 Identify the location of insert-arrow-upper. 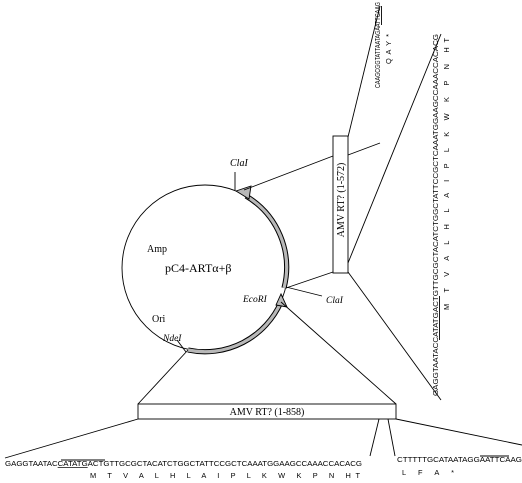
(267, 241).